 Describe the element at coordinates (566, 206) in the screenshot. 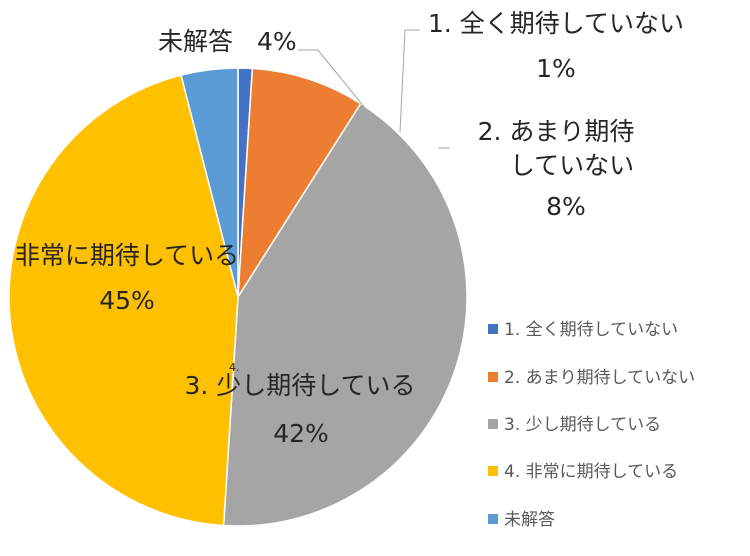

I see `data-label-2-value: 8%` at that location.